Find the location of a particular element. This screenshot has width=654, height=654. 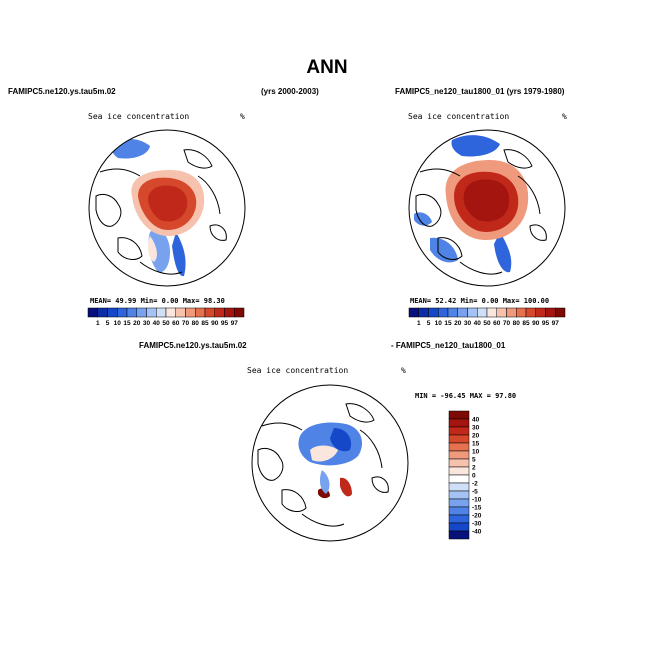

diff-panel-stats: MIN = -96.45 MAX = 97.80 is located at coordinates (466, 396).